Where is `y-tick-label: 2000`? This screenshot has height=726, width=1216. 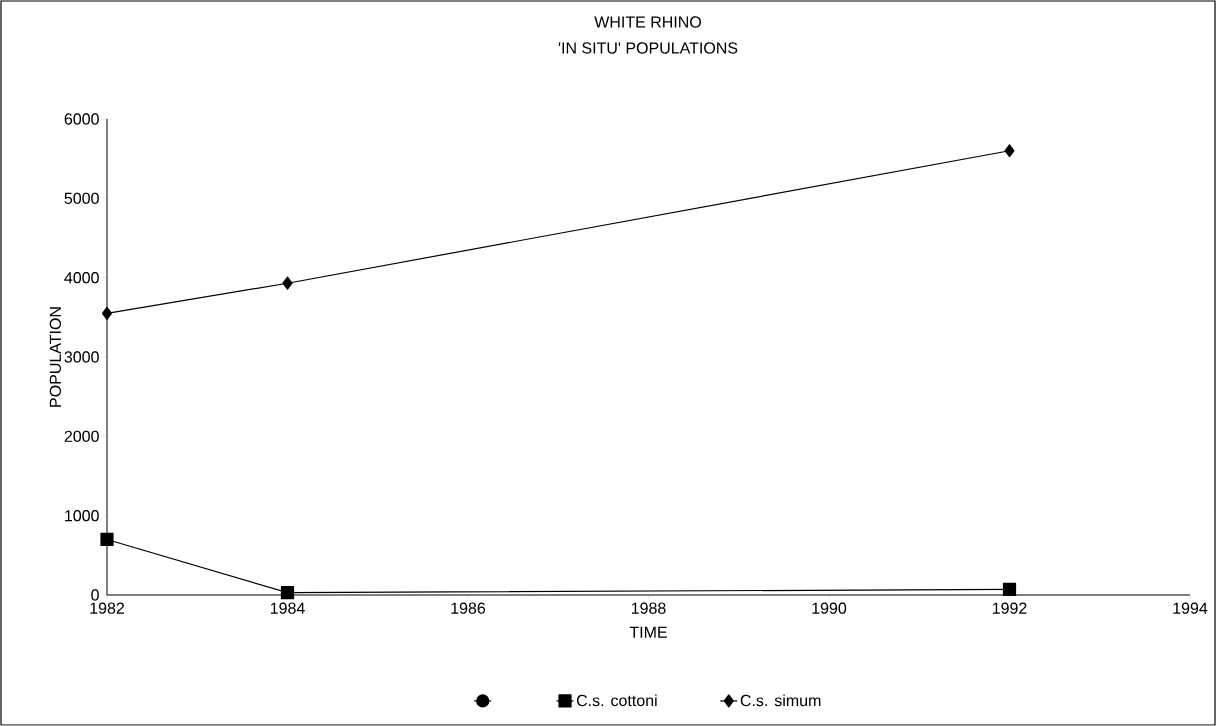
y-tick-label: 2000 is located at coordinates (81, 436).